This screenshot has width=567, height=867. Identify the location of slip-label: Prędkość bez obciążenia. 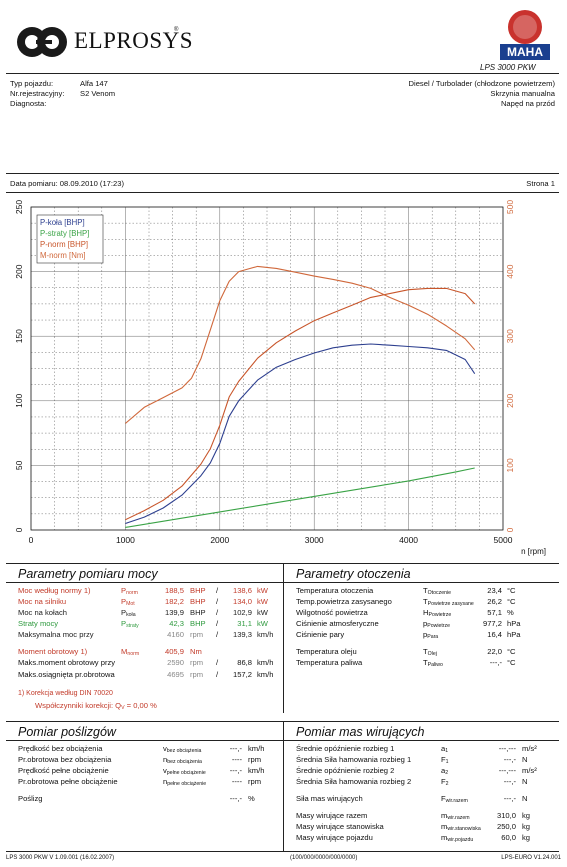
(60, 748).